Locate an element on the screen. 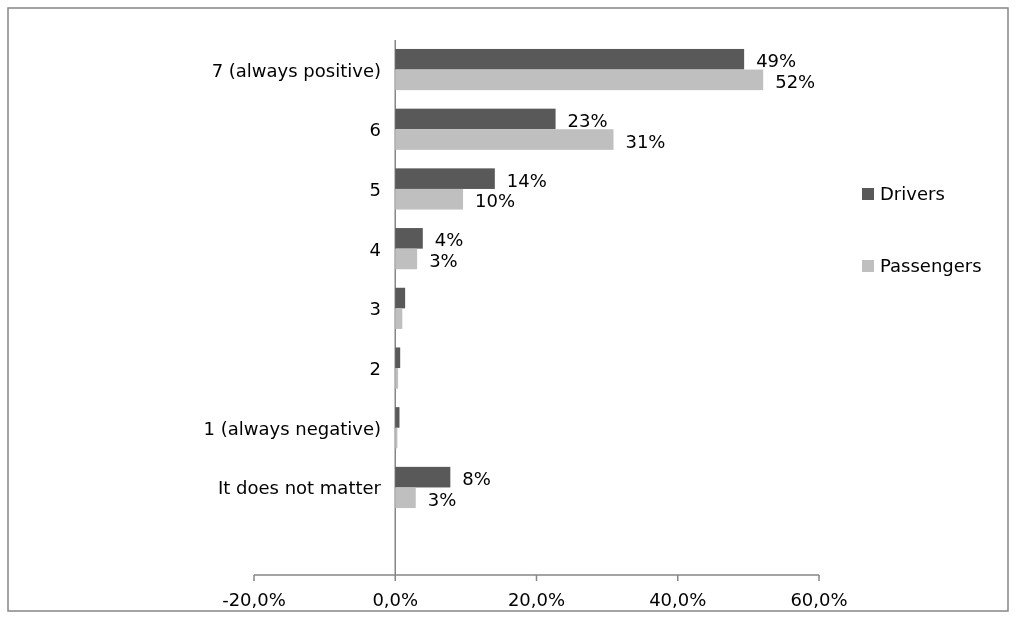 This screenshot has height=619, width=1016. y-tick-label: 4 is located at coordinates (375, 249).